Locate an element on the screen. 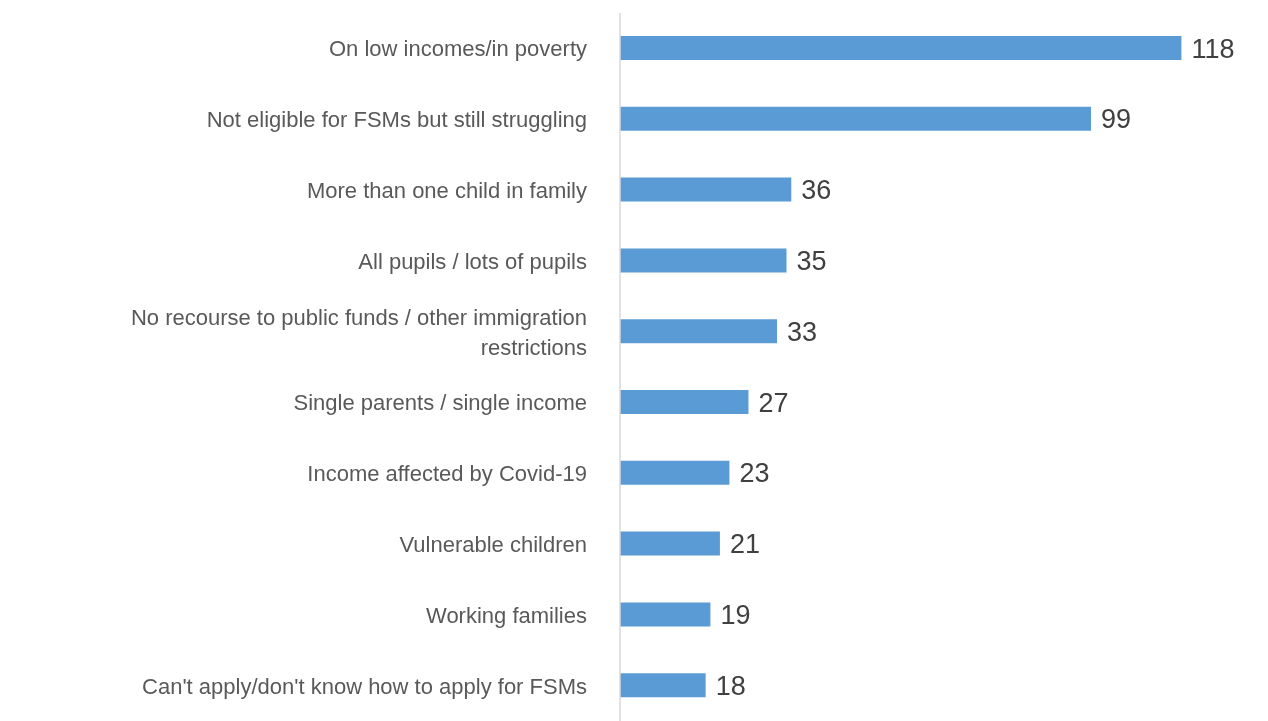  y-tick-label: Income affected by Covid-19 is located at coordinates (447, 473).